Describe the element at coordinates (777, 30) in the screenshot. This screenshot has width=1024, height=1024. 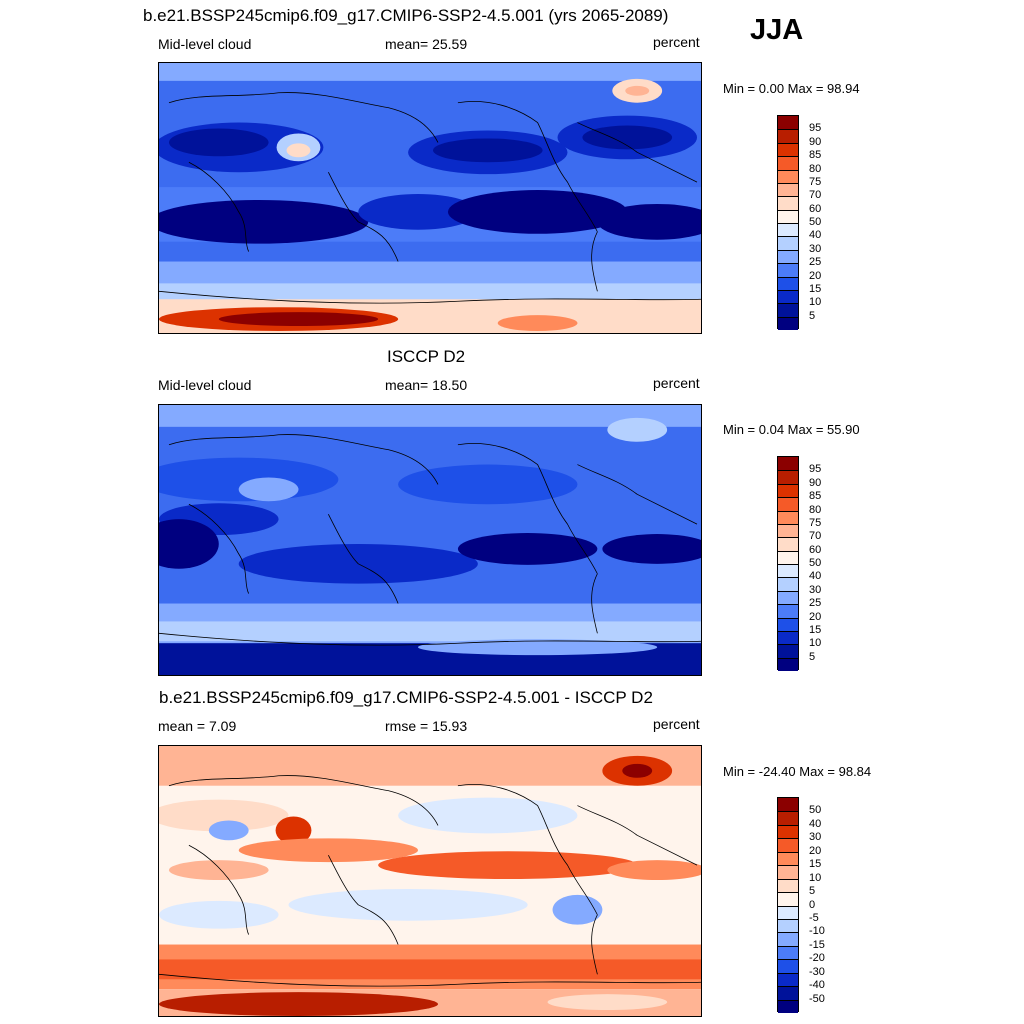
I see `season-label: JJA` at that location.